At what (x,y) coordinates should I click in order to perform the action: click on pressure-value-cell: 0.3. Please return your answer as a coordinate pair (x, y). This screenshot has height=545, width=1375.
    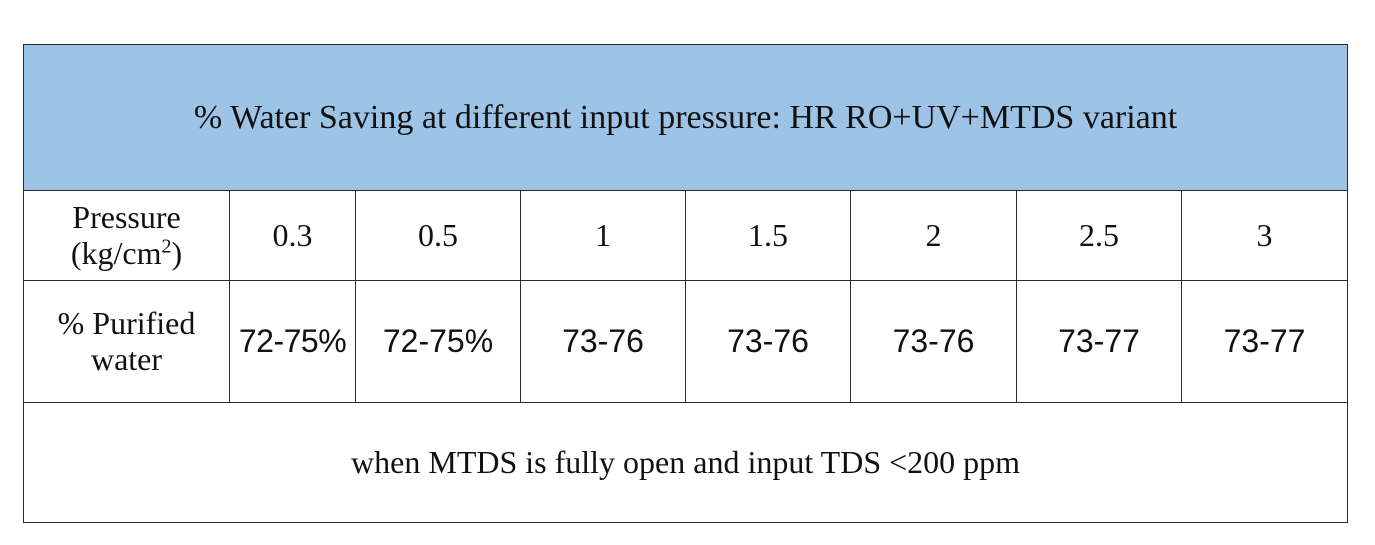
    Looking at the image, I should click on (292, 235).